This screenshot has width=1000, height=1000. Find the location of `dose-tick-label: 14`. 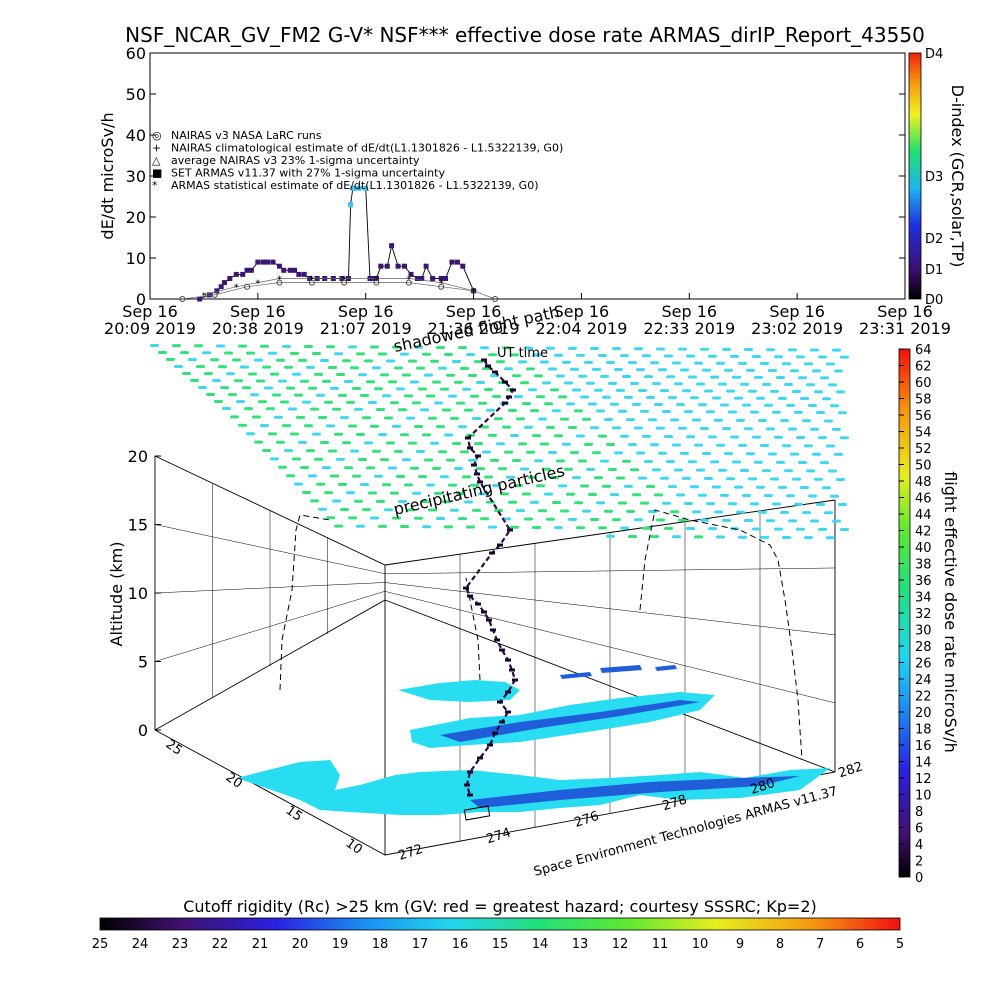

dose-tick-label: 14 is located at coordinates (923, 763).